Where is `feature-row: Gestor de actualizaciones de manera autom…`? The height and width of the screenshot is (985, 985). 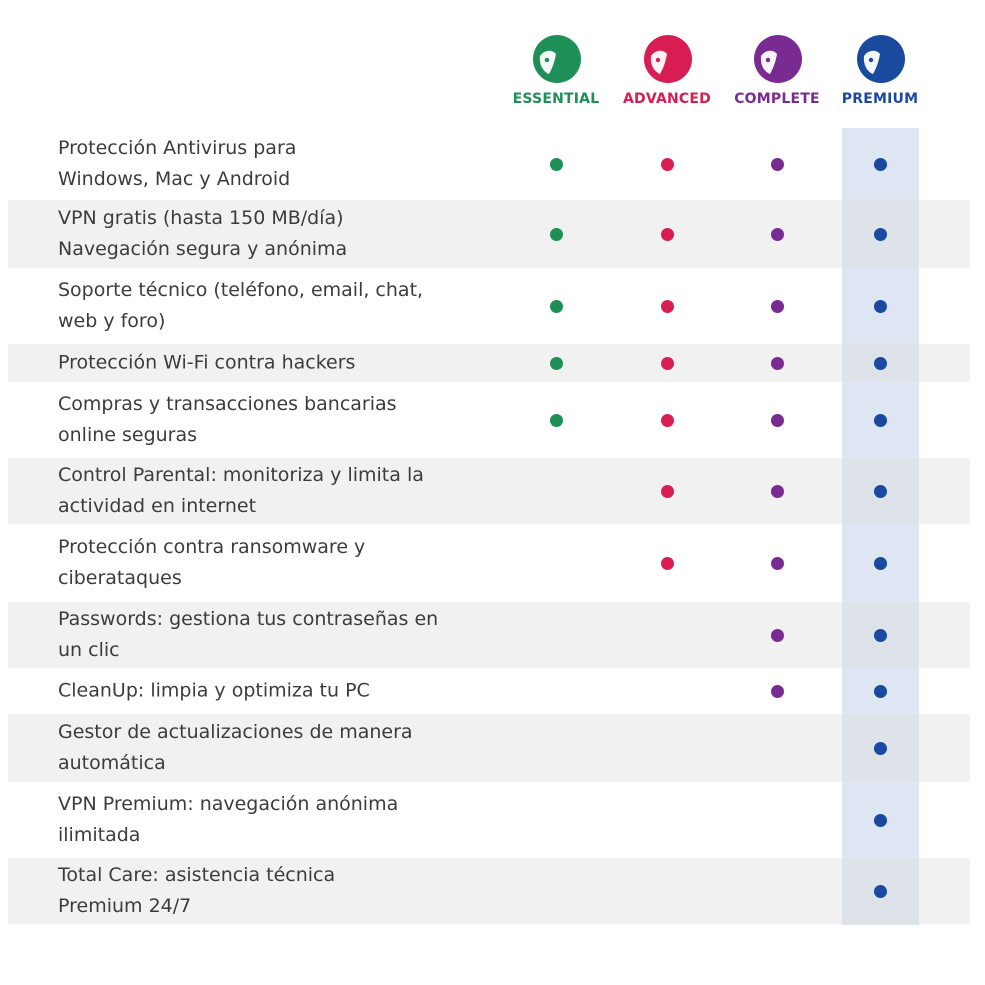
feature-row: Gestor de actualizaciones de manera autom… is located at coordinates (489, 748).